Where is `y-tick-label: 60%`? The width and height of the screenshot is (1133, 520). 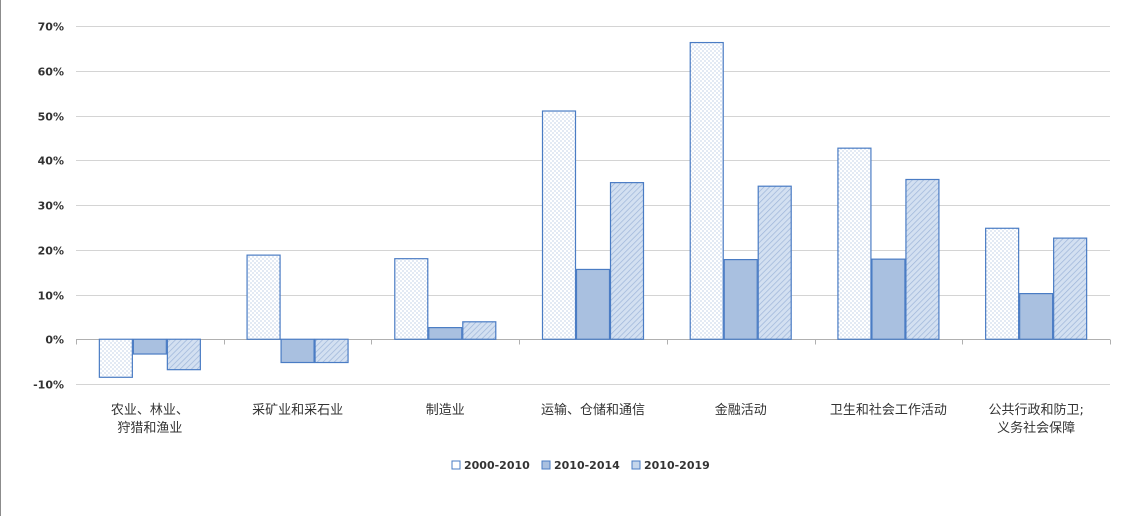 y-tick-label: 60% is located at coordinates (51, 72).